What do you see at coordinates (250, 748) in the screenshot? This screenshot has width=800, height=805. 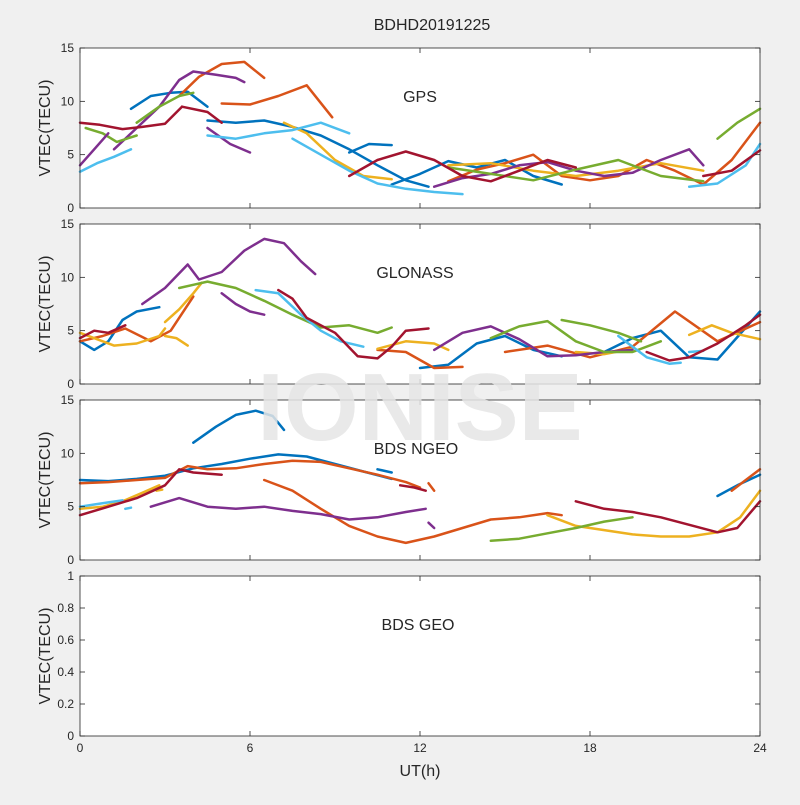 I see `x-tick-label: 6` at bounding box center [250, 748].